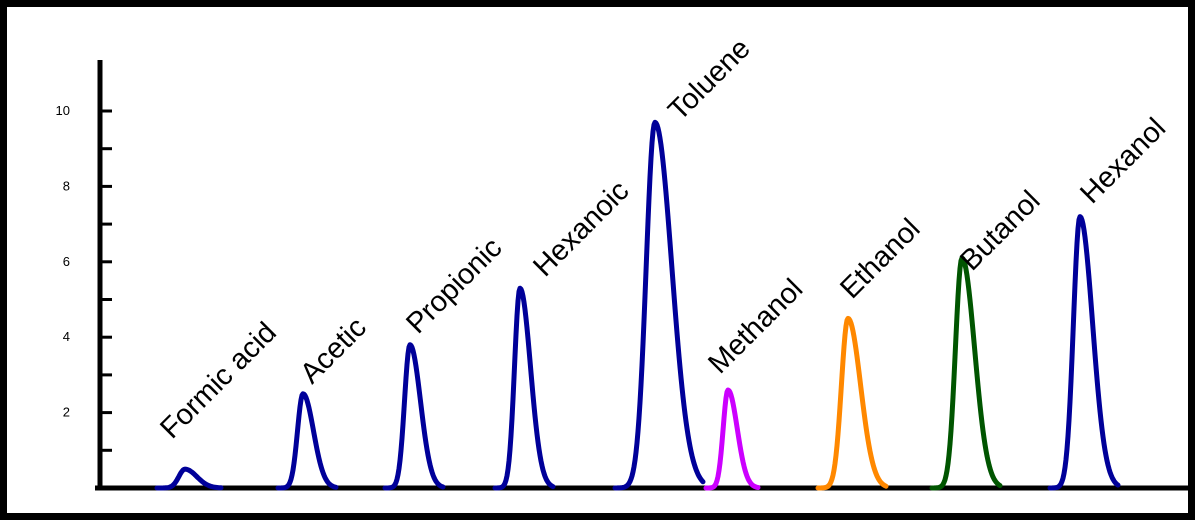 This screenshot has width=1195, height=520. I want to click on peak-ethanol, so click(852, 403).